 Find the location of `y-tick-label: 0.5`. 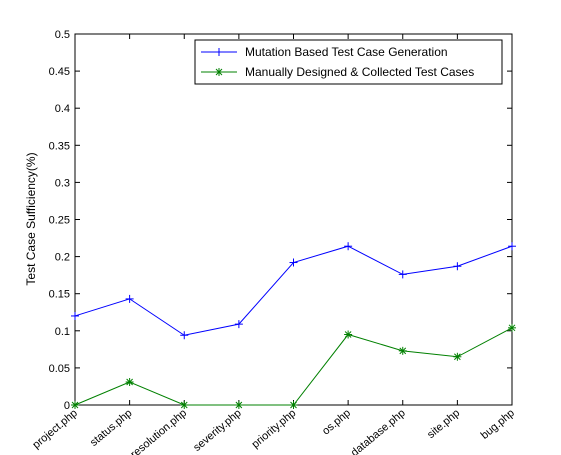

y-tick-label: 0.5 is located at coordinates (62, 35).